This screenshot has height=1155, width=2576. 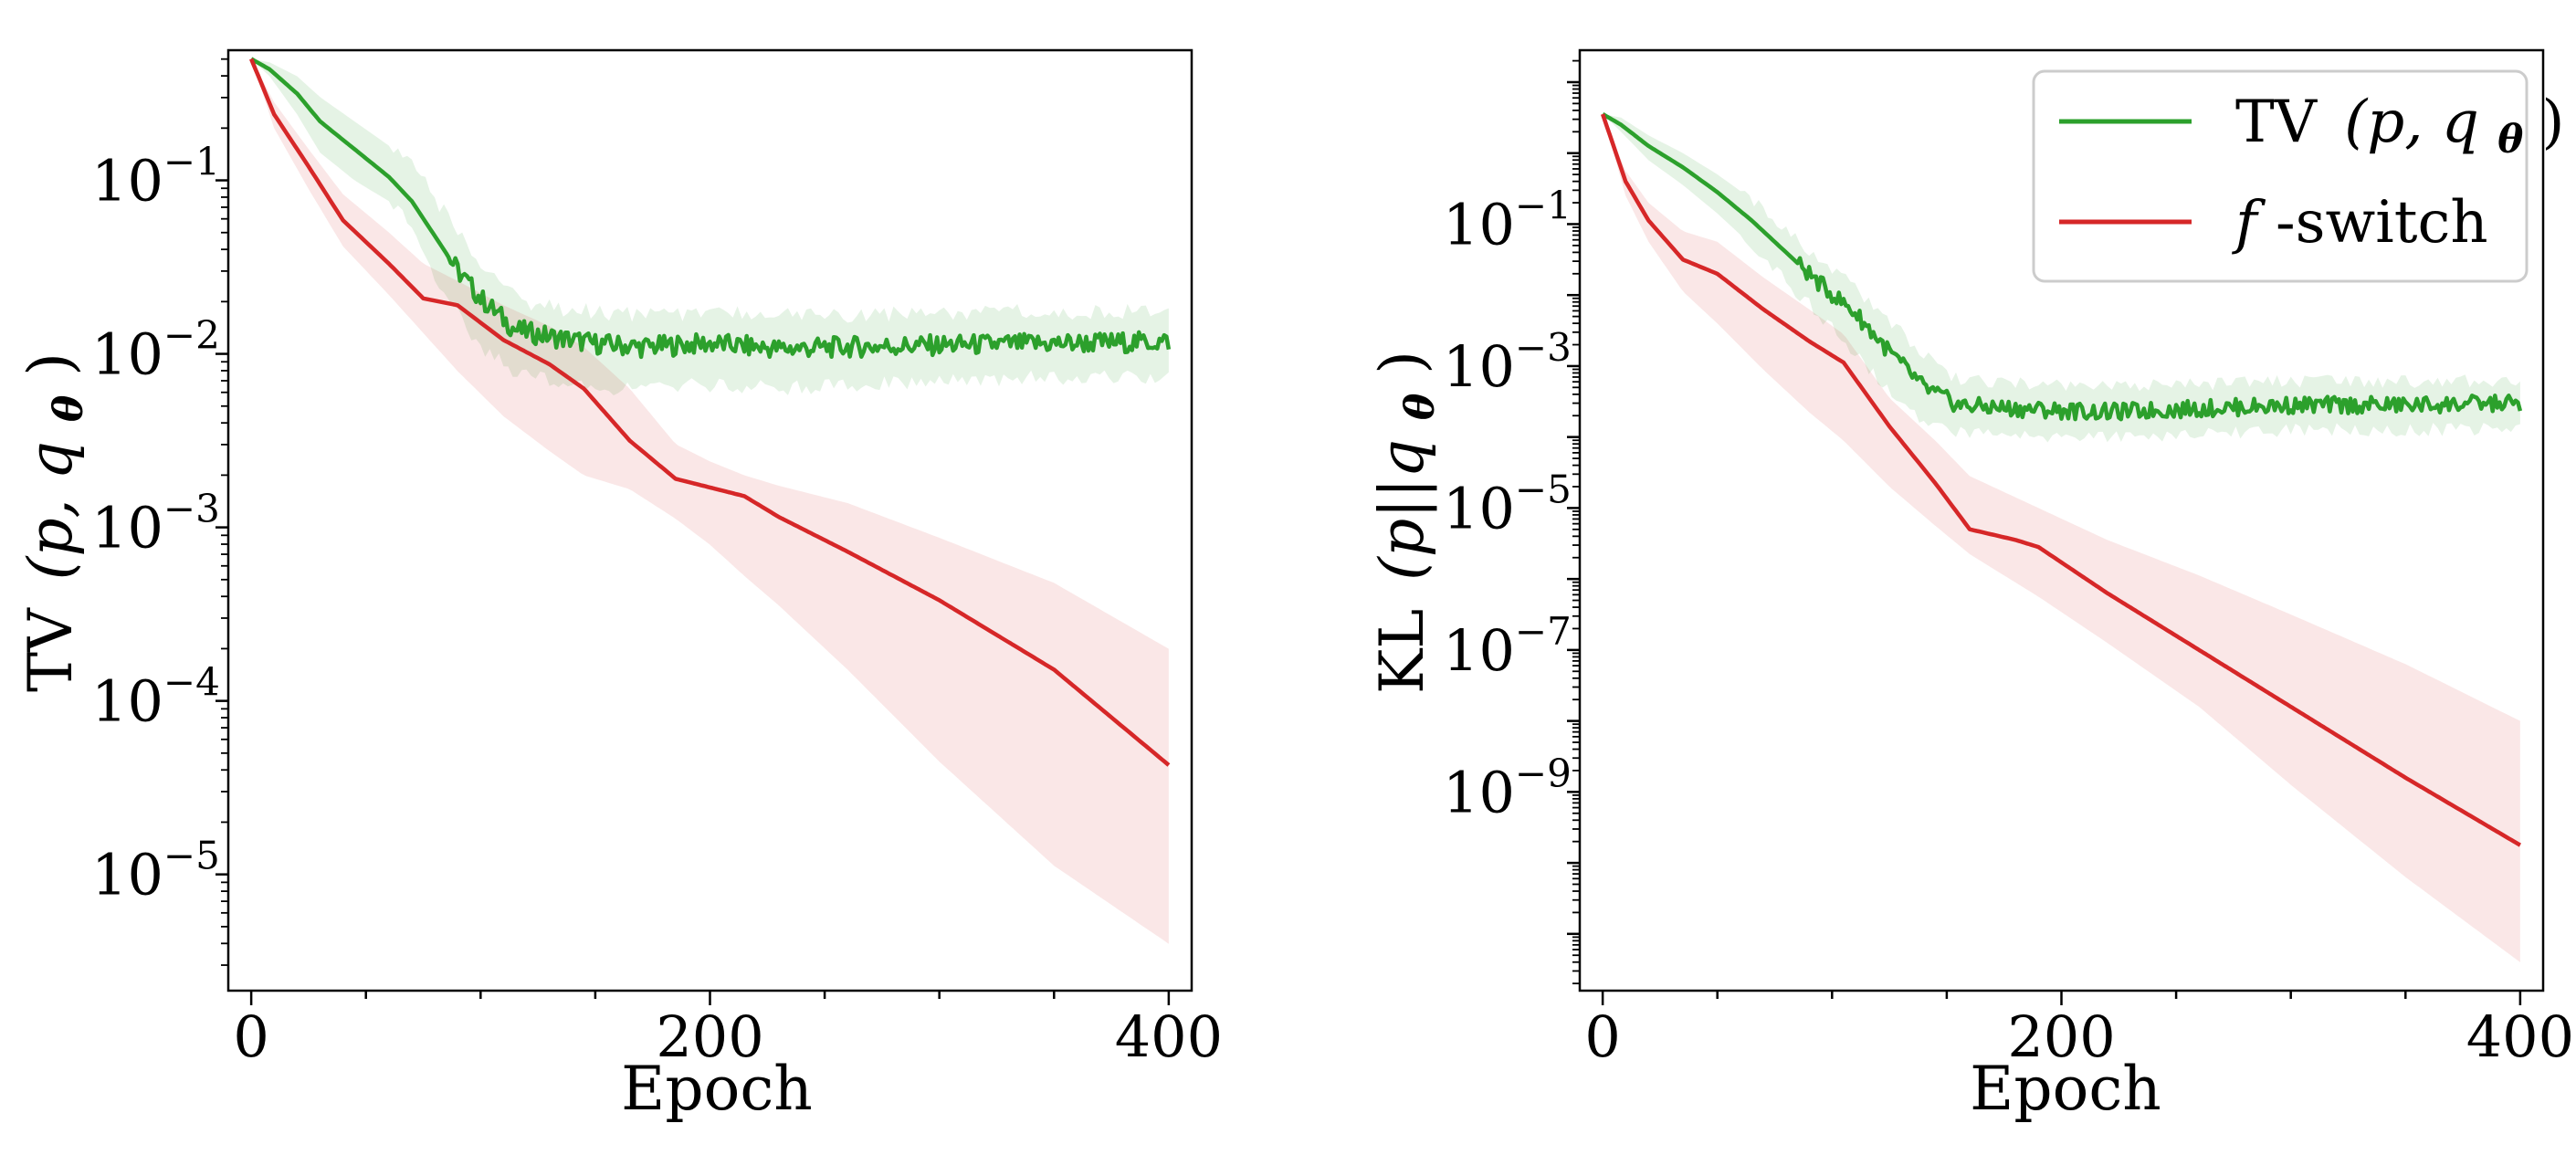 What do you see at coordinates (1543, 205) in the screenshot?
I see `kl-panel-y-tick-exponent: −1` at bounding box center [1543, 205].